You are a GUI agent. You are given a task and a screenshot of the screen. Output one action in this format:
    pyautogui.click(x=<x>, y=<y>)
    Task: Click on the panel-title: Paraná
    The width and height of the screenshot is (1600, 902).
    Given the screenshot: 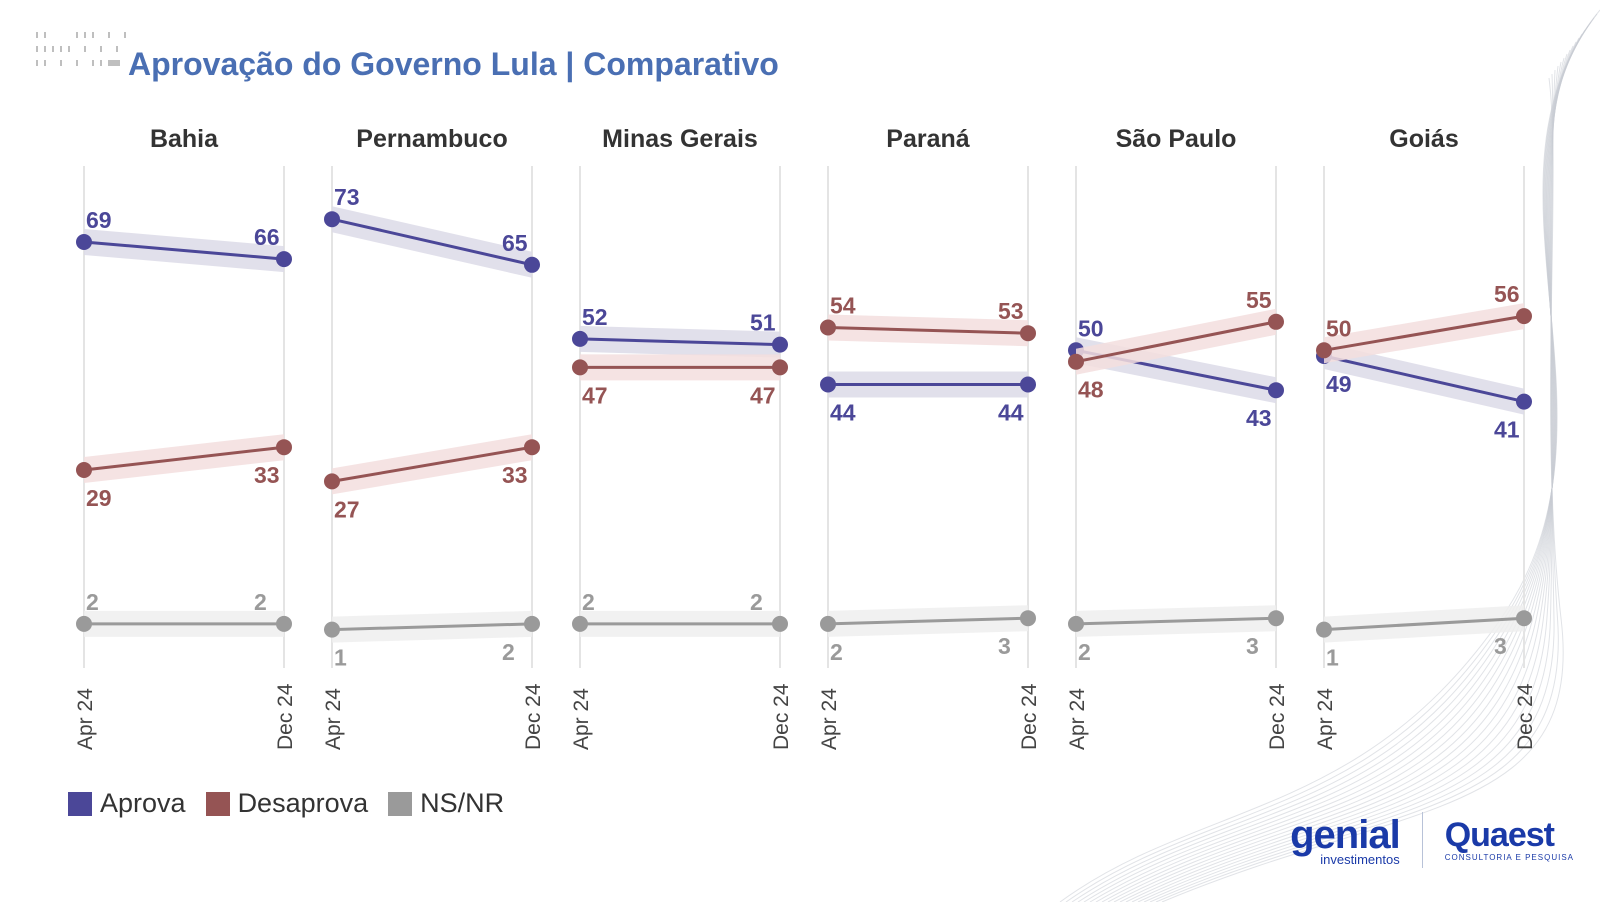 What is the action you would take?
    pyautogui.click(x=927, y=139)
    